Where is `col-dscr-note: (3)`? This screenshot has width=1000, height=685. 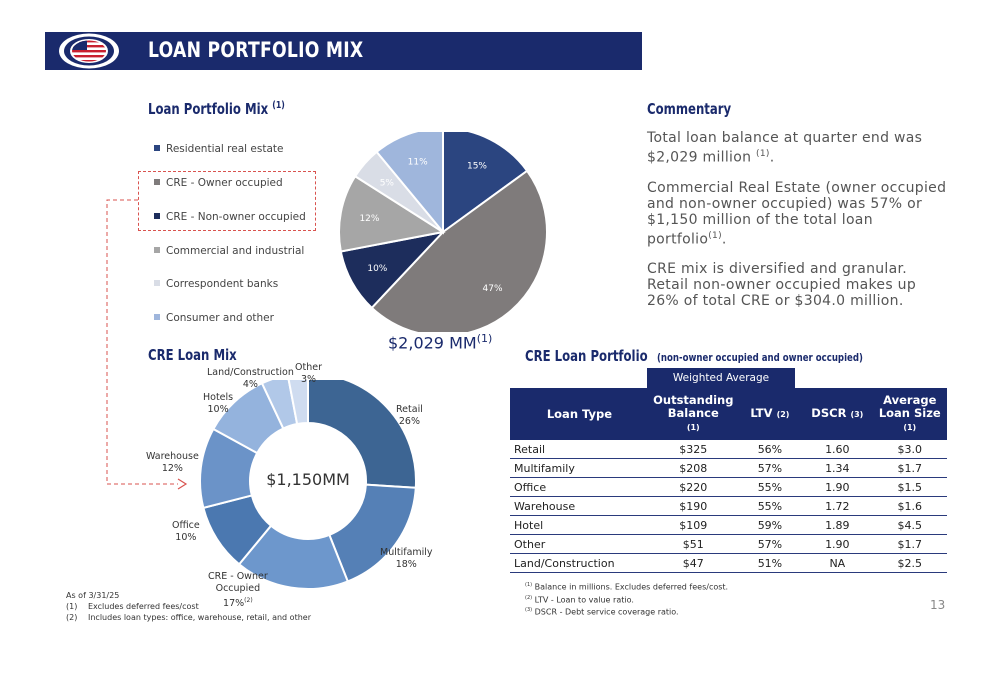
col-dscr-note: (3) is located at coordinates (857, 414).